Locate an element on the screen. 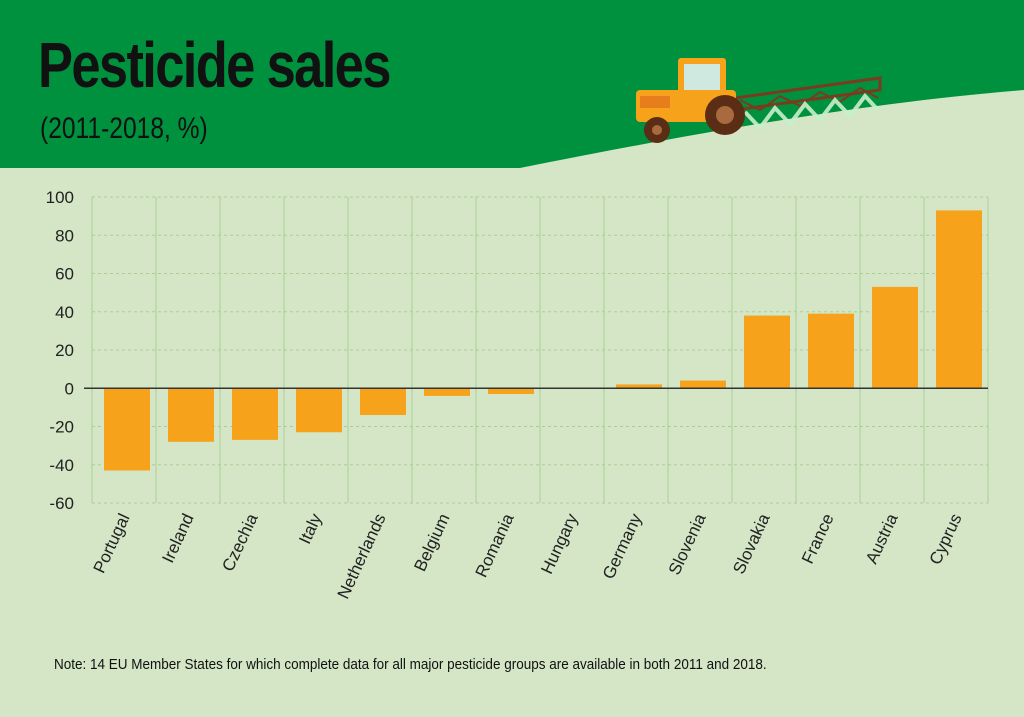  bar-netherlands is located at coordinates (383, 402).